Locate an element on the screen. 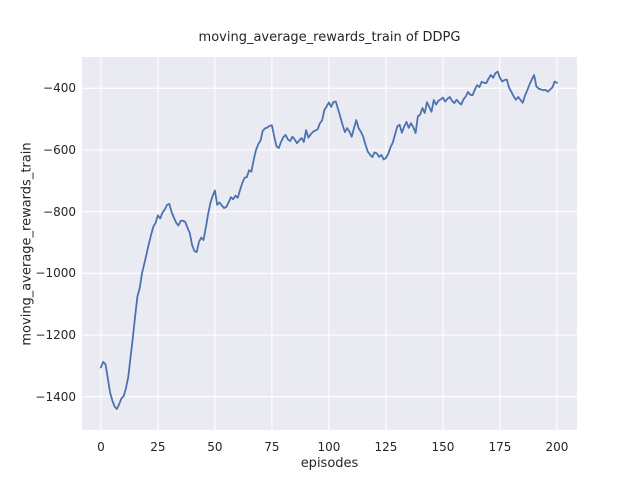 The image size is (640, 480). y-tick-label: −800 is located at coordinates (59, 211).